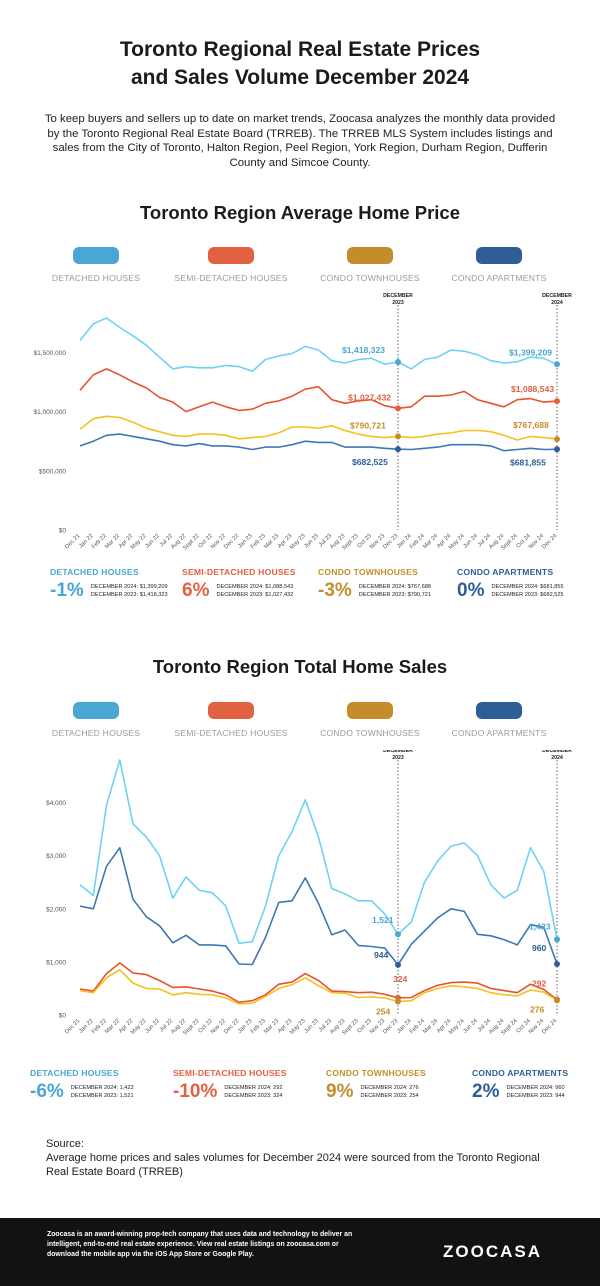  What do you see at coordinates (370, 733) in the screenshot?
I see `legend-label-condo-town: CONDO TOWNHOUSES` at bounding box center [370, 733].